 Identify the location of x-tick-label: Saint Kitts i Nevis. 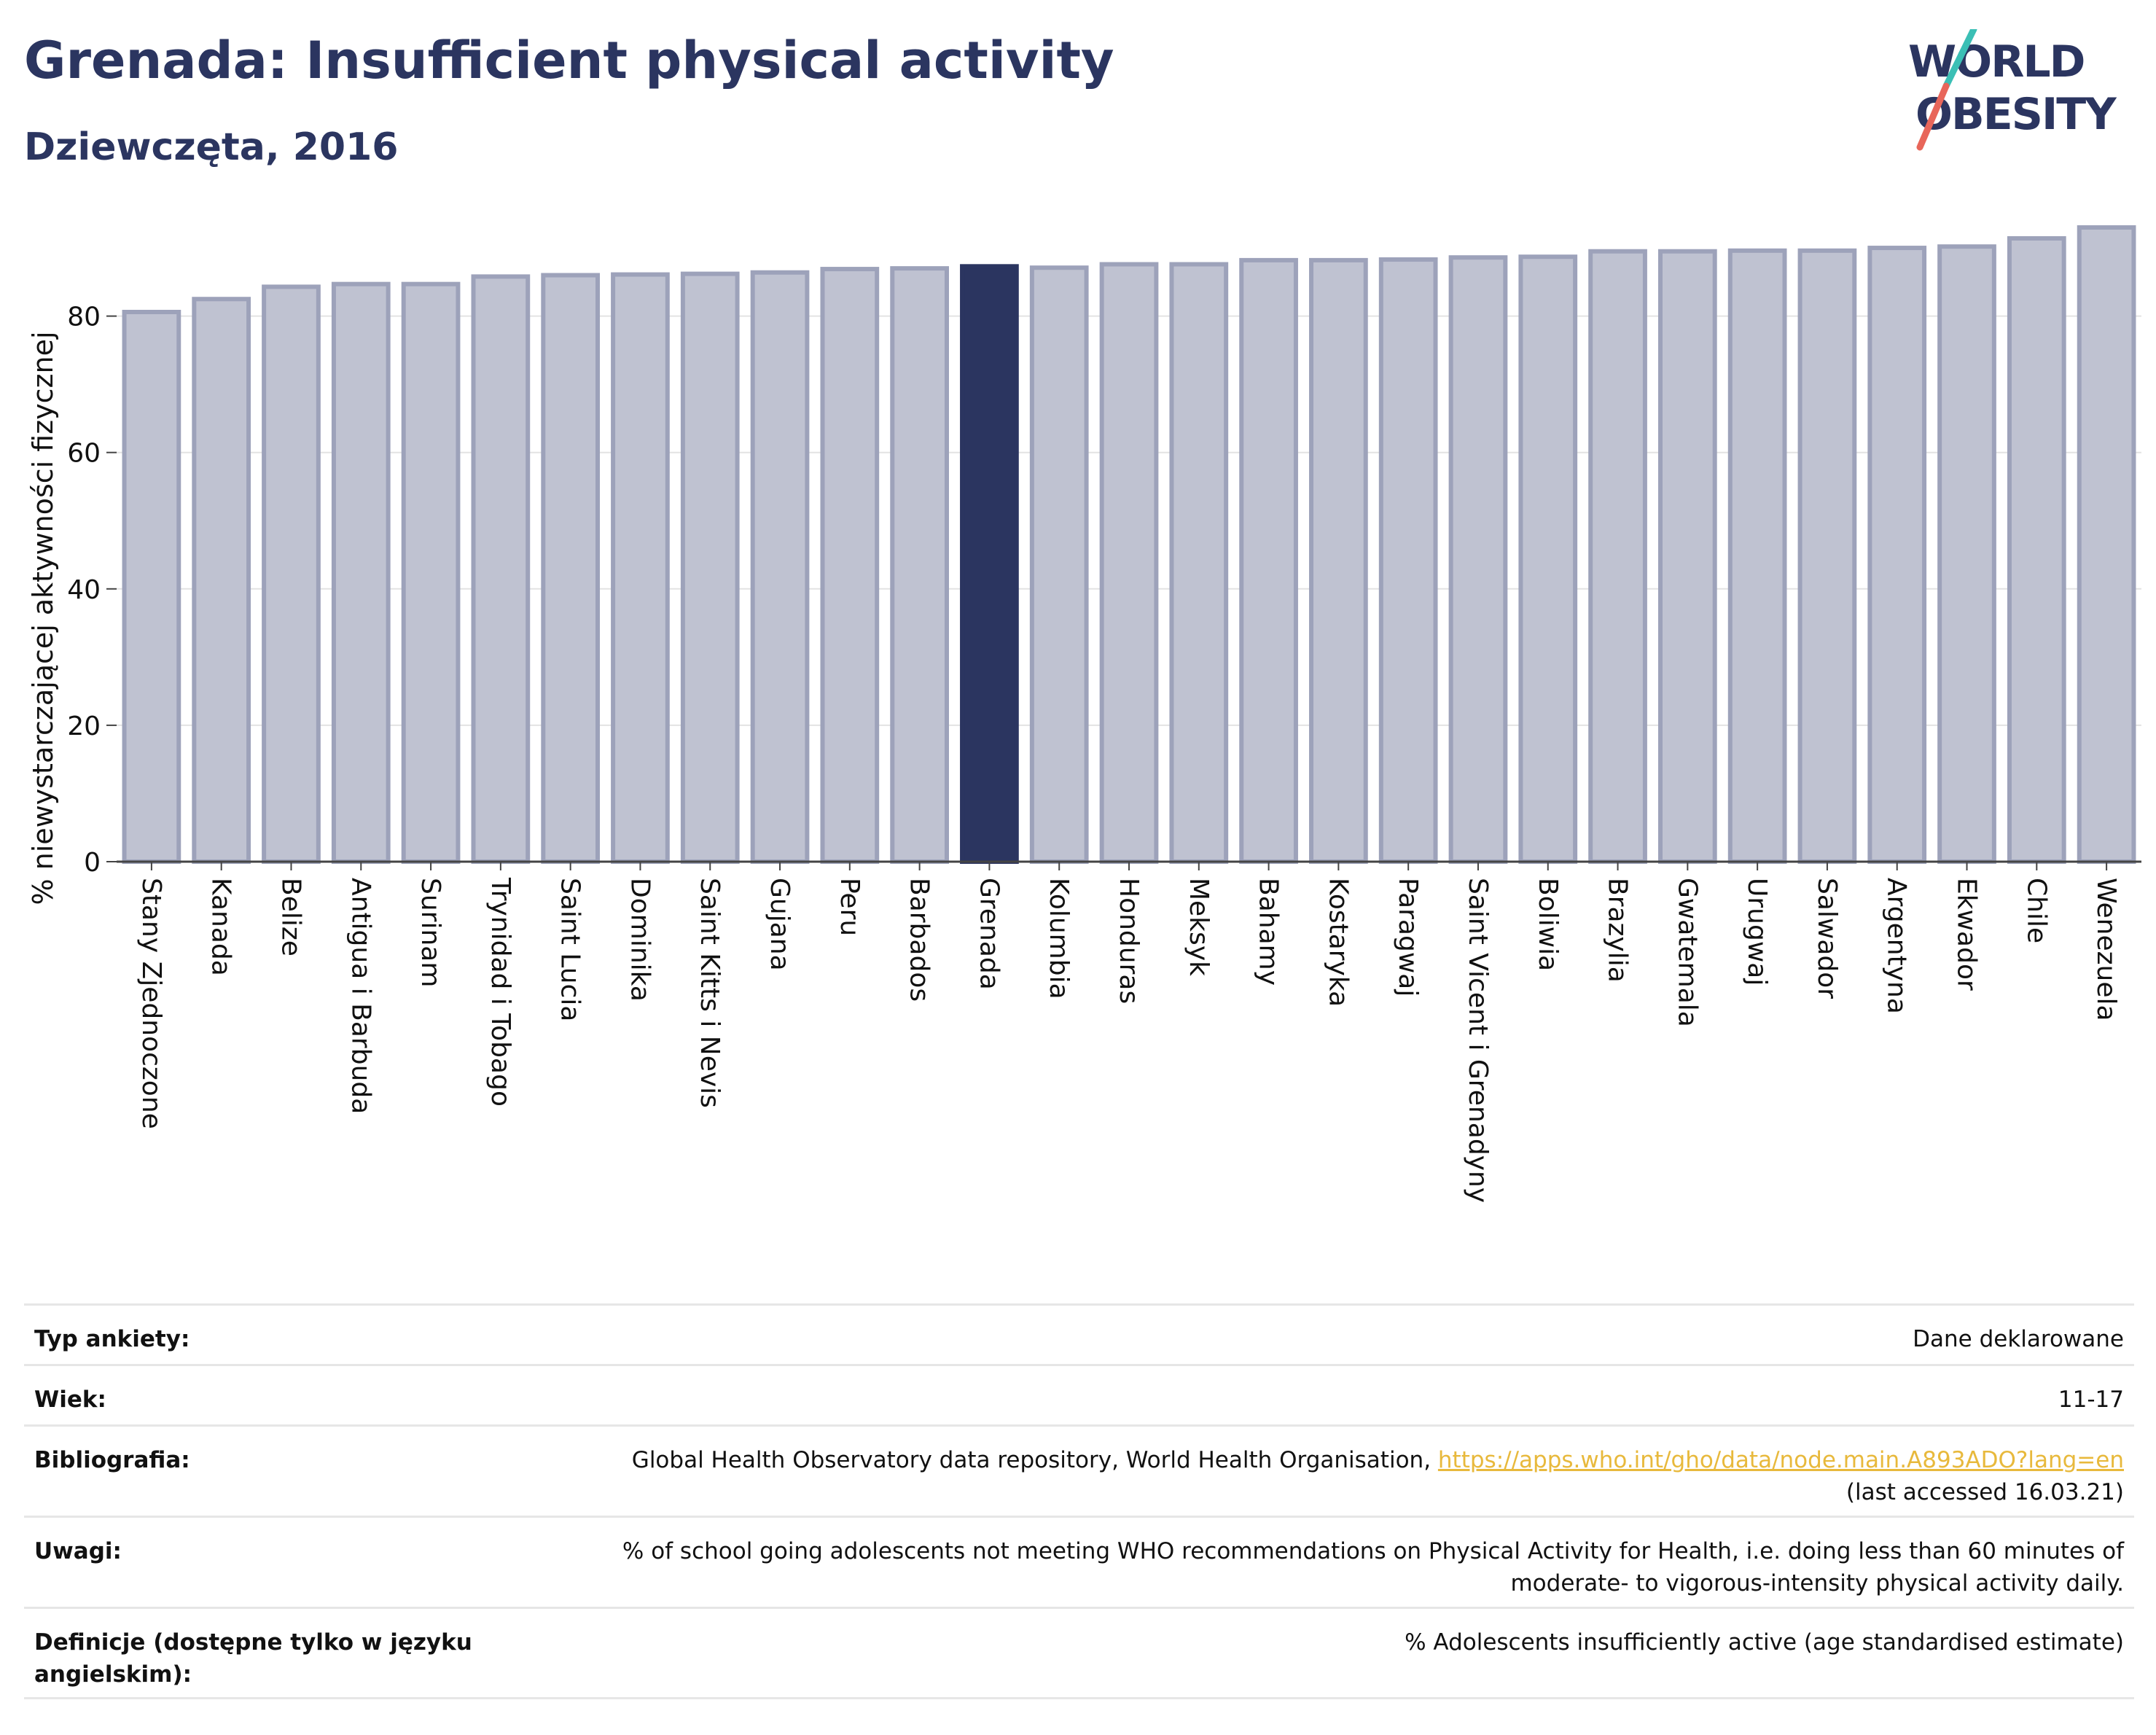
(710, 993).